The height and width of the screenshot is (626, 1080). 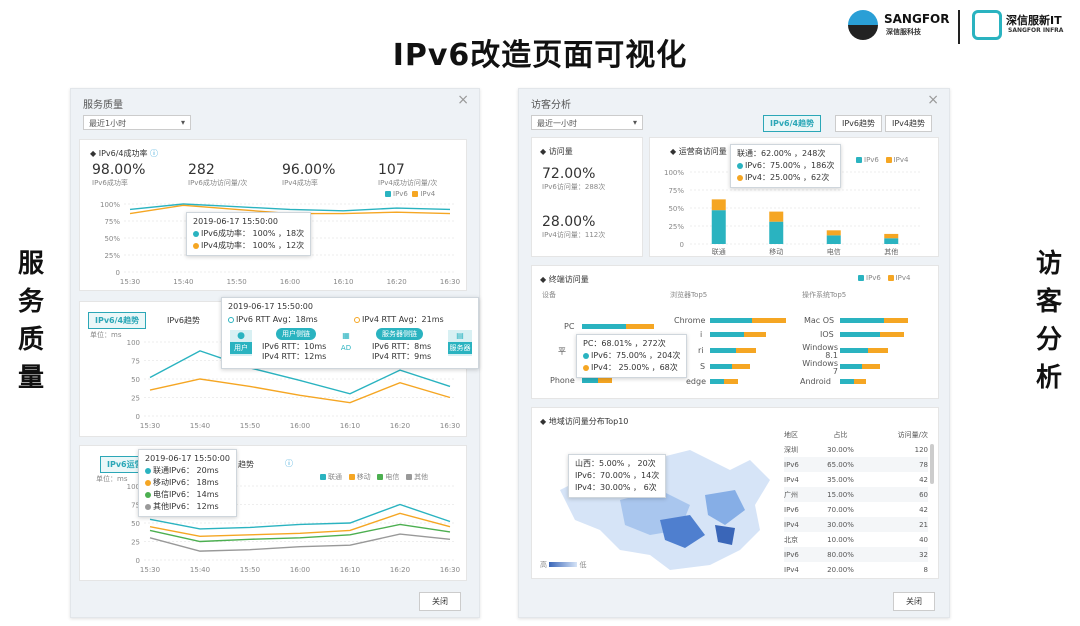 I want to click on device-pad: 平, so click(x=562, y=351).